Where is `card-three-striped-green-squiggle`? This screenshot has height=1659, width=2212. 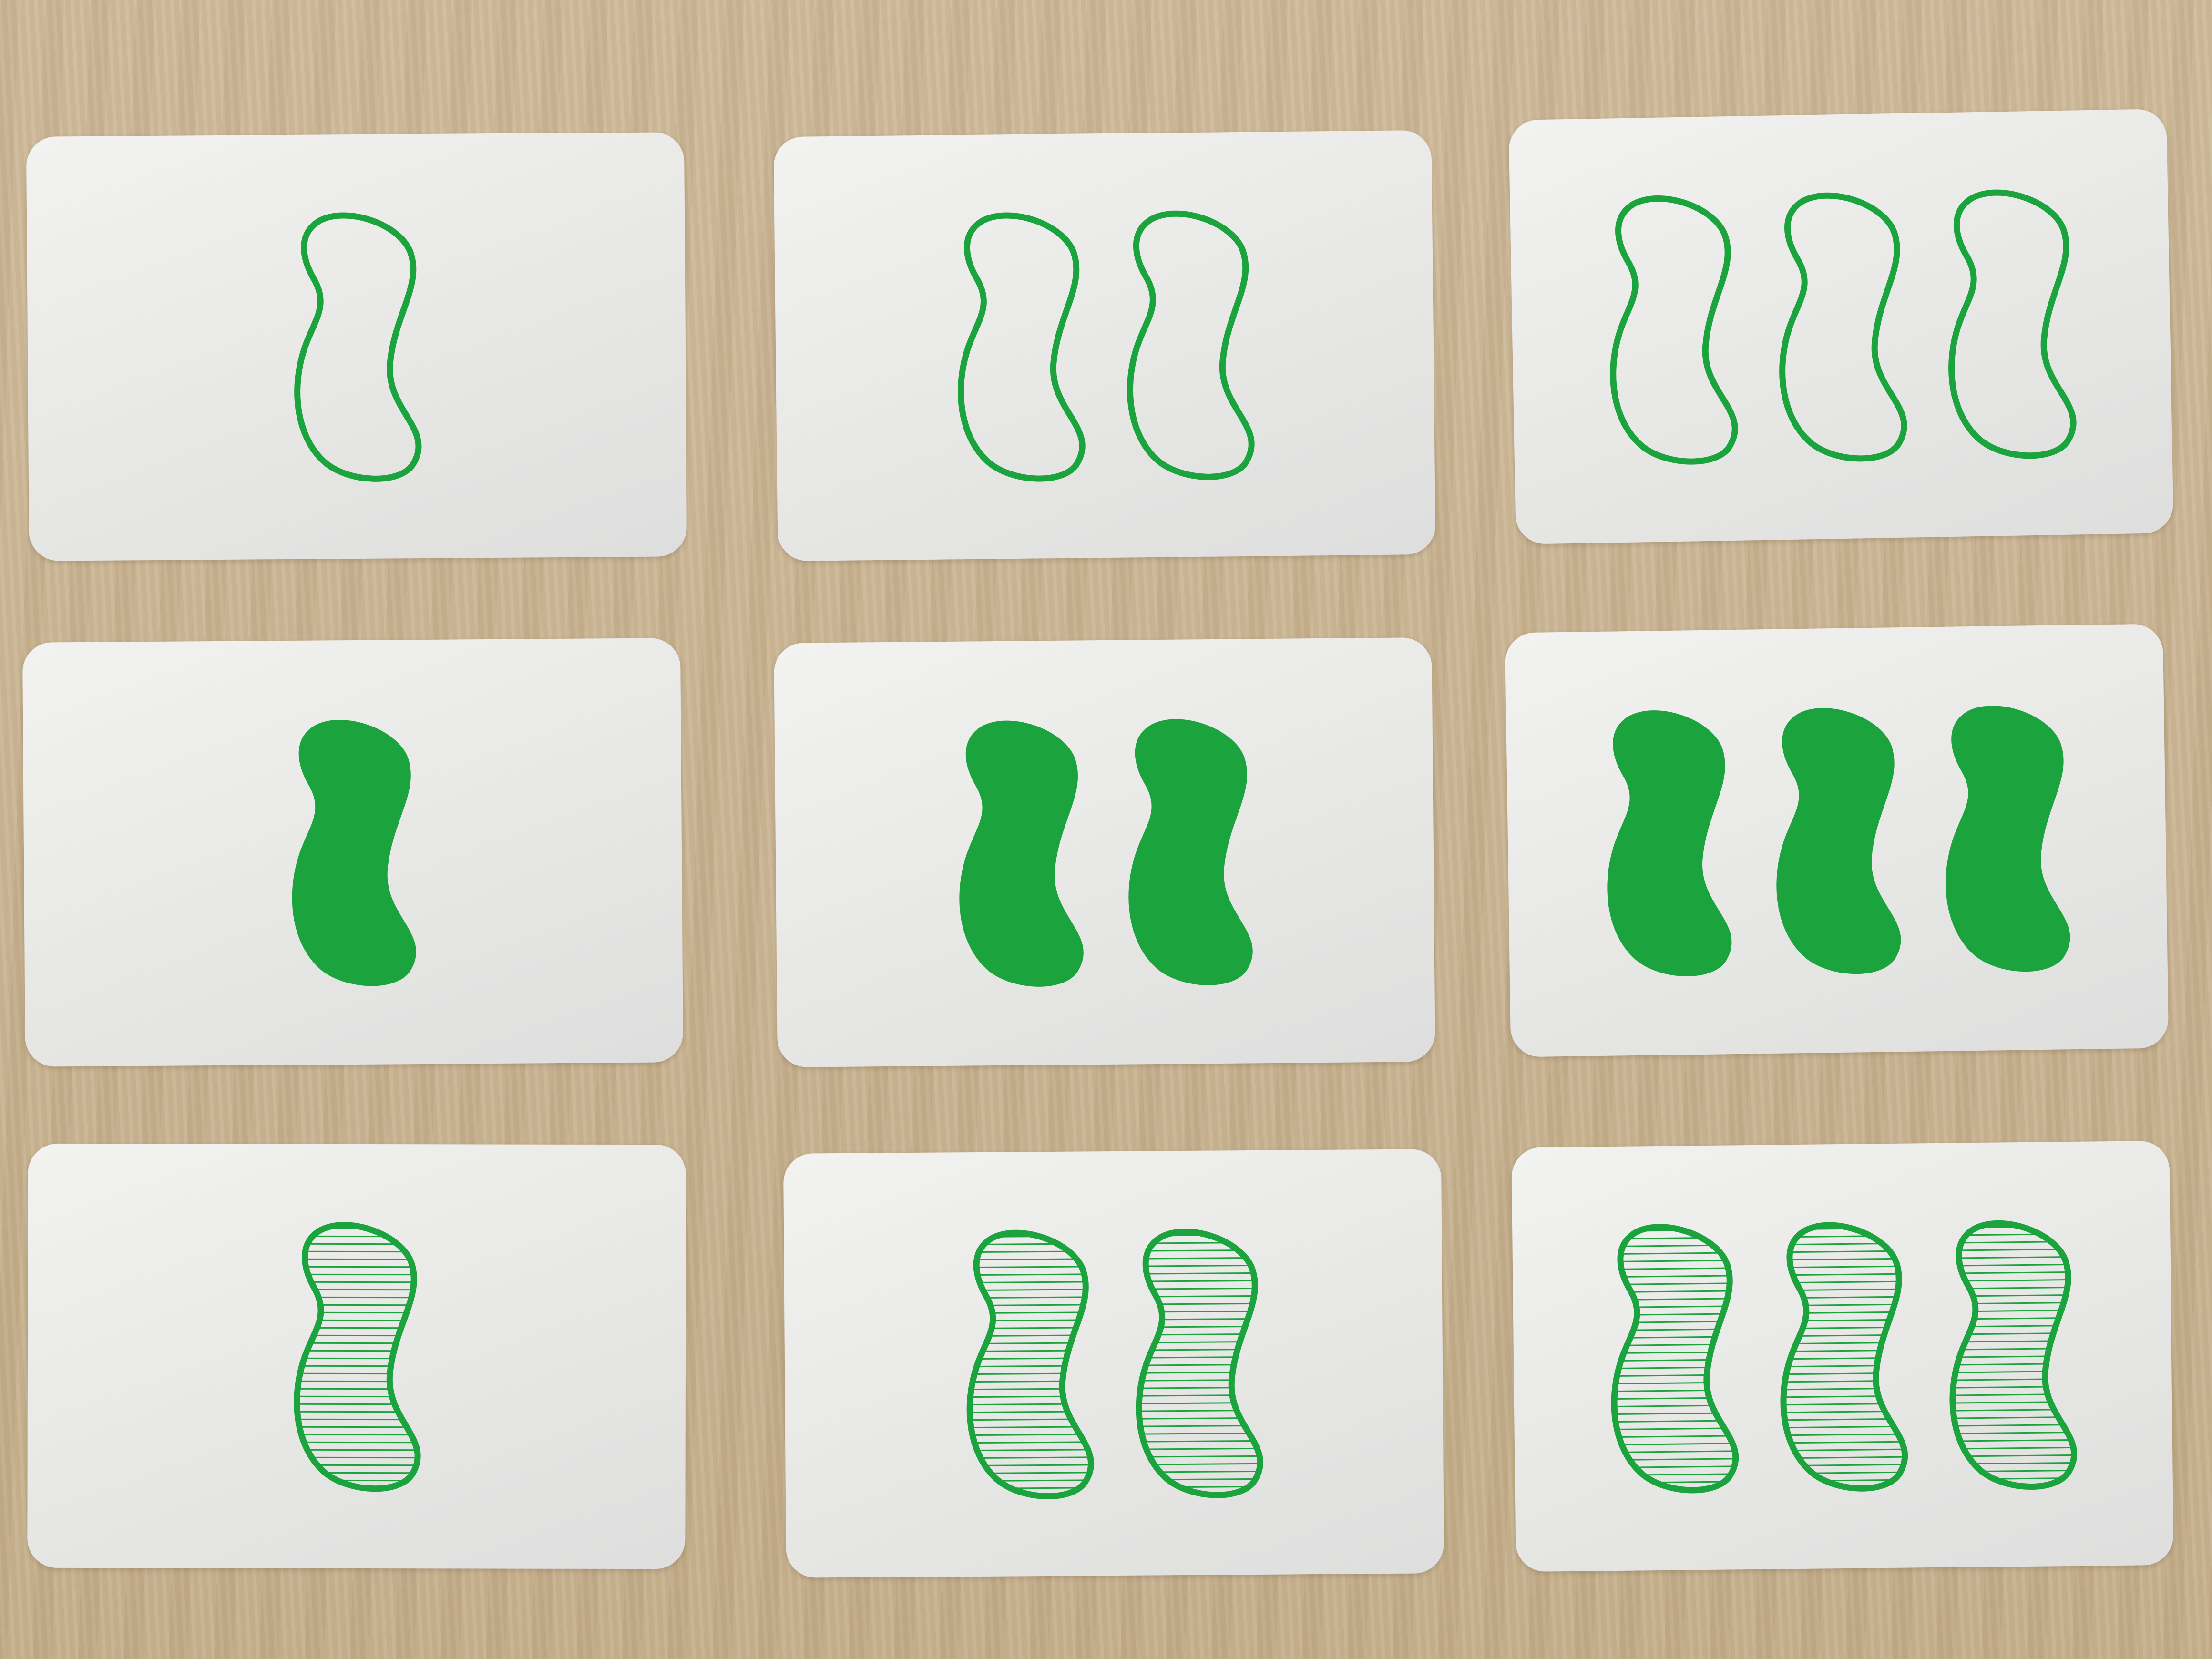 card-three-striped-green-squiggle is located at coordinates (1842, 1356).